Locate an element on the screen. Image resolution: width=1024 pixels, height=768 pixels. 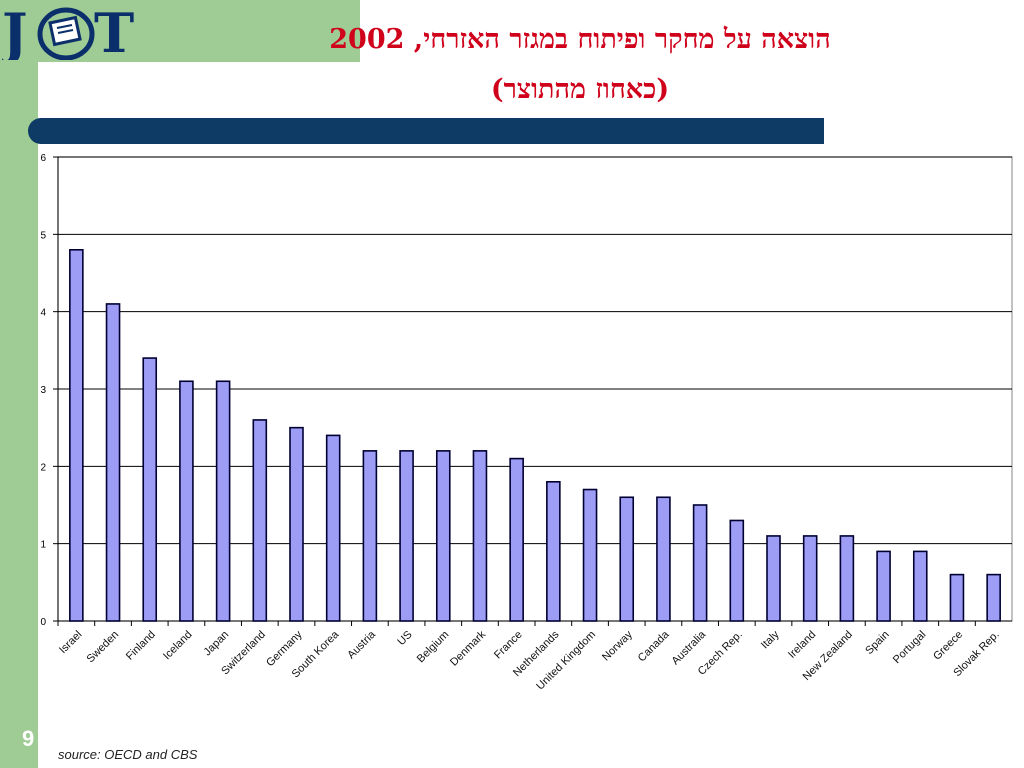
bar-united-kingdom is located at coordinates (590, 555).